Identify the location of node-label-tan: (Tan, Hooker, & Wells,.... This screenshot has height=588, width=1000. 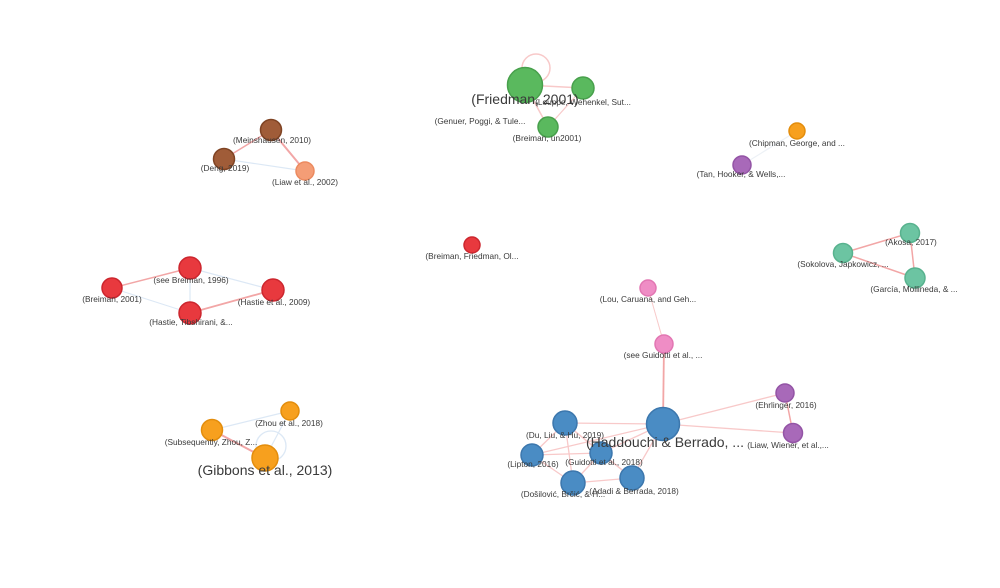
(741, 174).